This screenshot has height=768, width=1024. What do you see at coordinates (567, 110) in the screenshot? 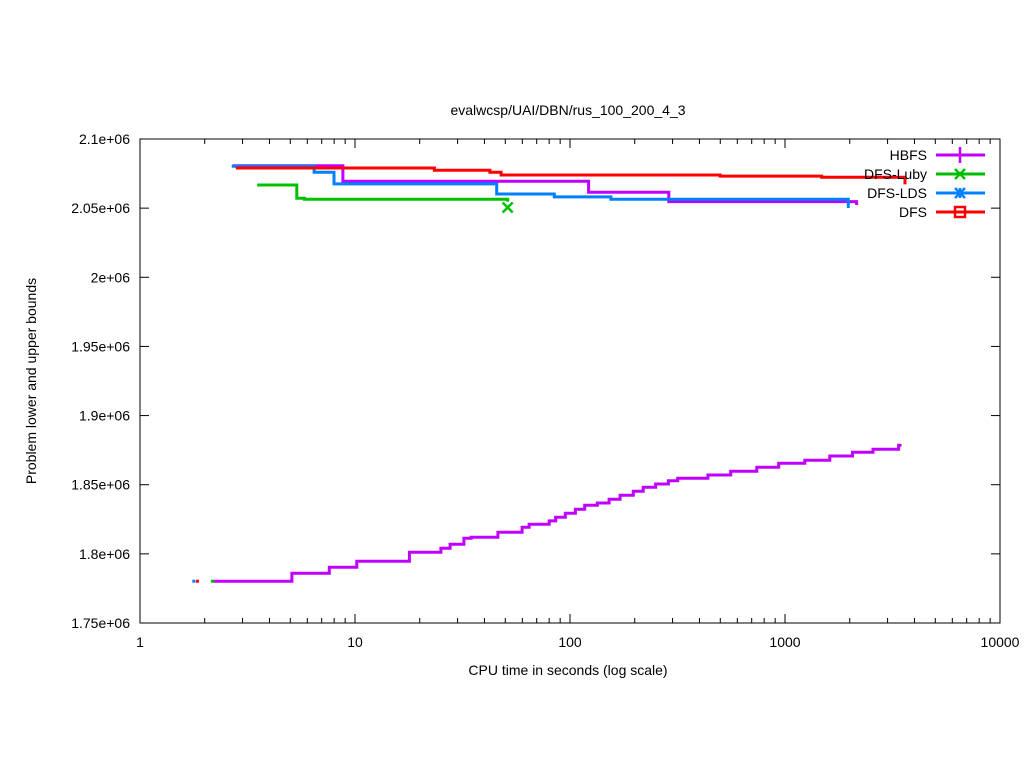
I see `chart-title: evalwcsp/UAI/DBN/rus_100_200_4_3` at bounding box center [567, 110].